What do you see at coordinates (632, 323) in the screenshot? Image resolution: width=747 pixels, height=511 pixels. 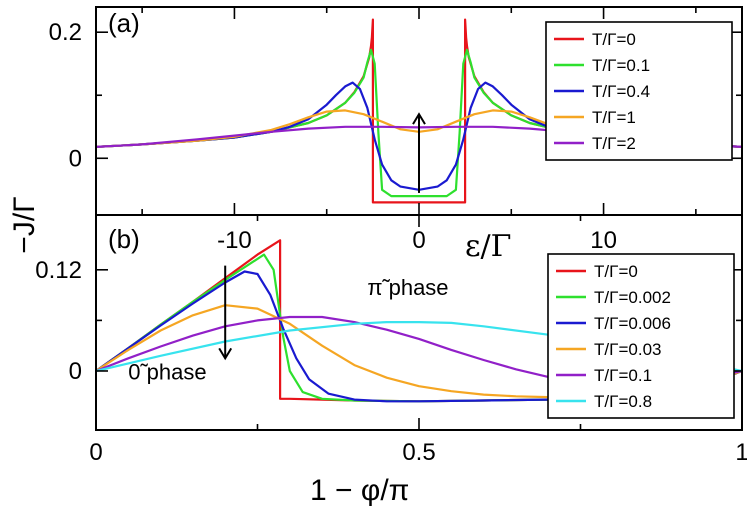 I see `b-legend-label-2: T/Γ=0.006` at bounding box center [632, 323].